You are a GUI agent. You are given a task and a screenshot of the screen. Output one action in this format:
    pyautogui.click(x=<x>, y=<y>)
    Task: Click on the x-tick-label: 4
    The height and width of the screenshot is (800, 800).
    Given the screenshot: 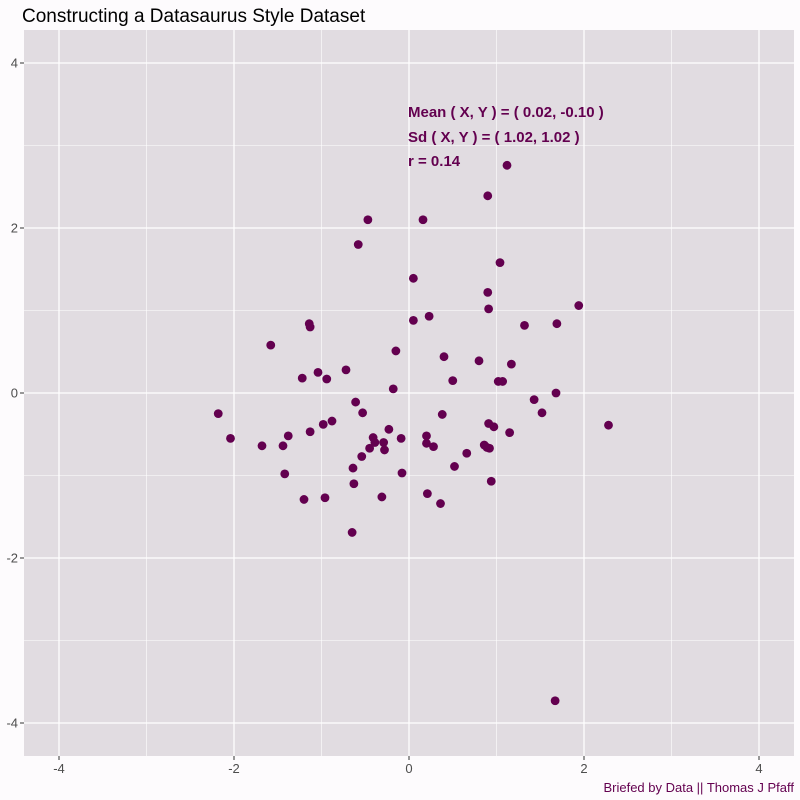 What is the action you would take?
    pyautogui.click(x=758, y=768)
    